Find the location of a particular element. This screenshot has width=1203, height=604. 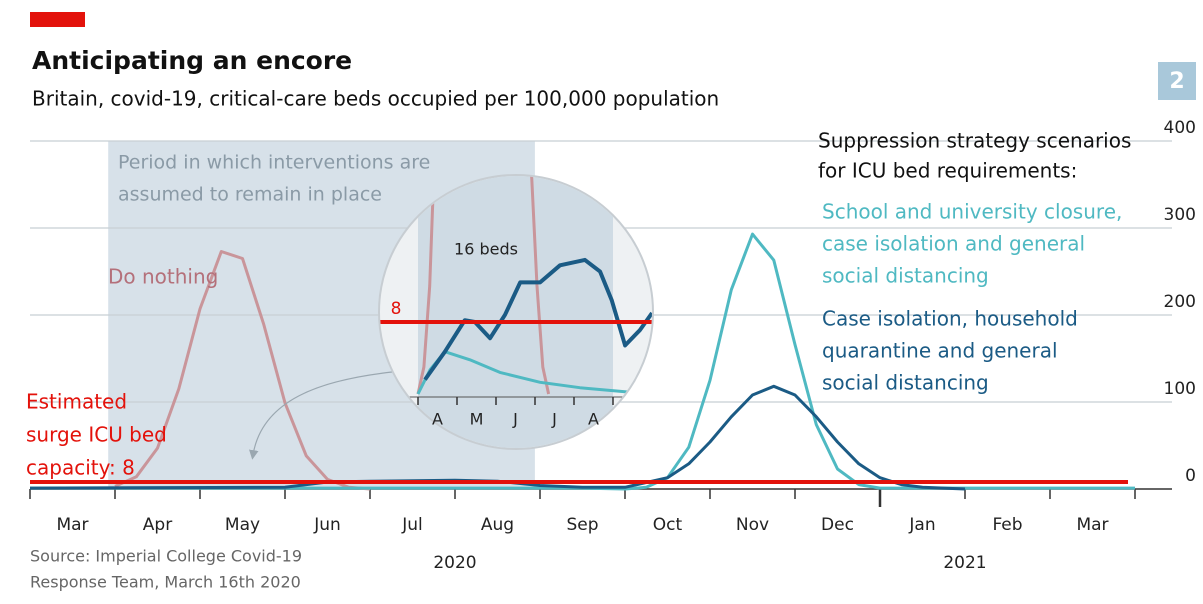

source: Response Team, March 16th 2020 is located at coordinates (165, 582).